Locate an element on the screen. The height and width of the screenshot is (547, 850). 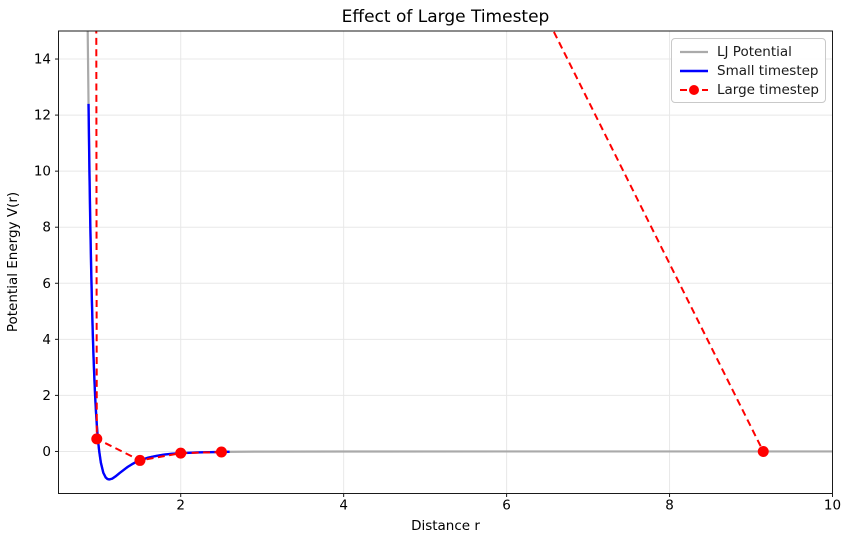
y-tick-label: 12 is located at coordinates (42, 116).